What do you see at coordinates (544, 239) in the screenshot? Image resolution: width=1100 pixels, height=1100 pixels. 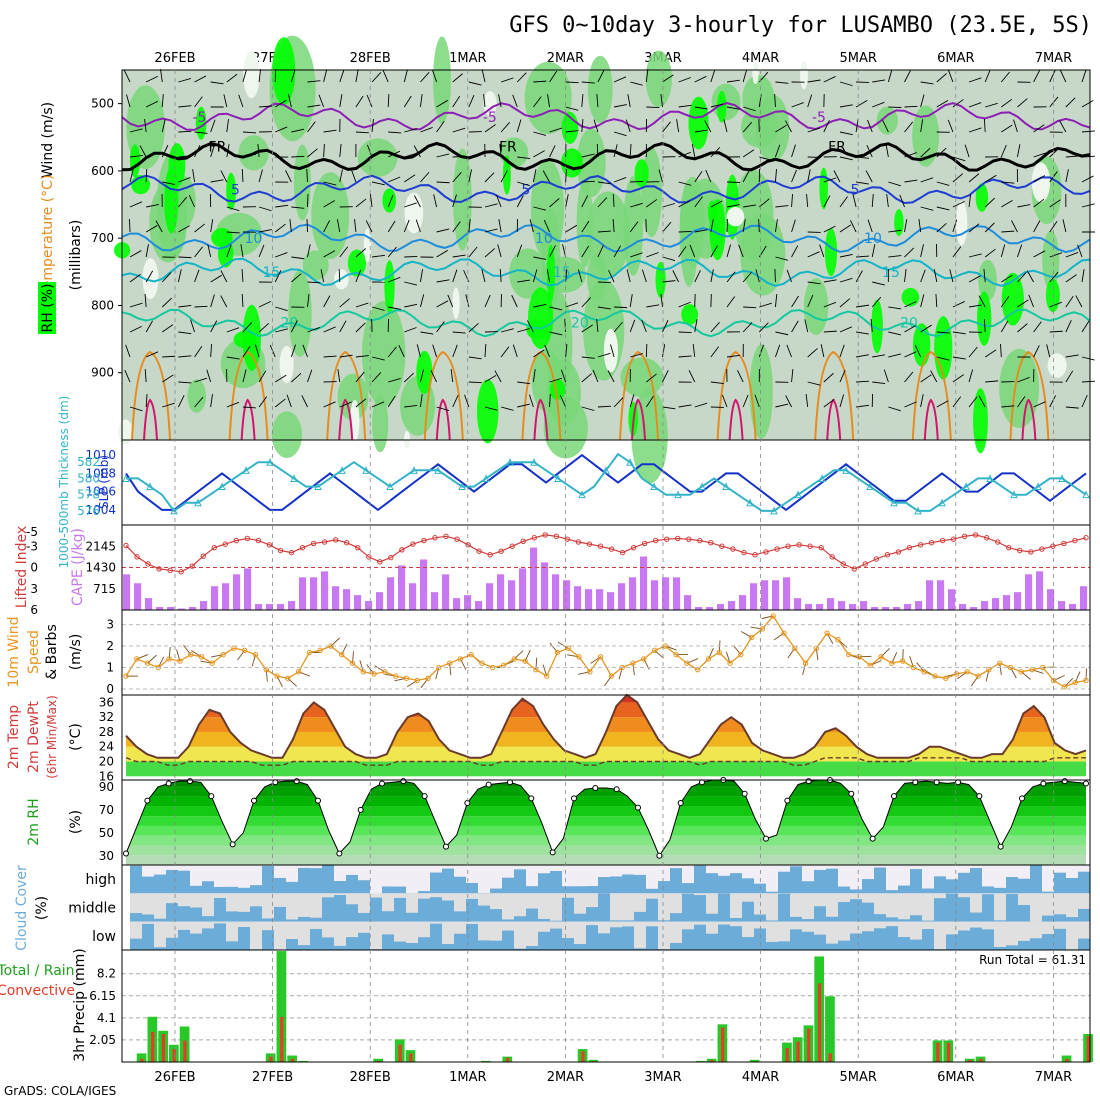 I see `isotherm-label: 10` at bounding box center [544, 239].